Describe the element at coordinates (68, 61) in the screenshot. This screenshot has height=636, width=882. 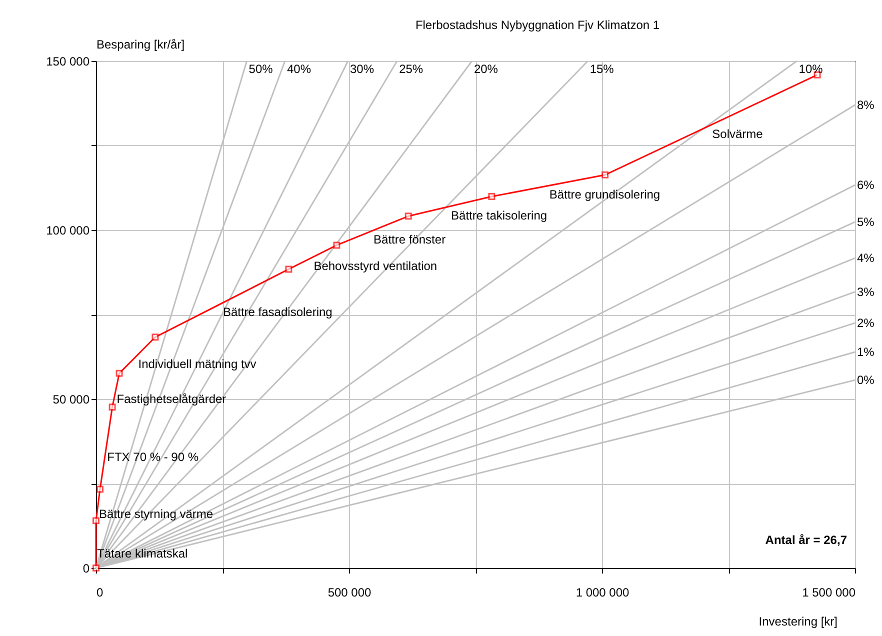
I see `y-tick-label: 150 000` at that location.